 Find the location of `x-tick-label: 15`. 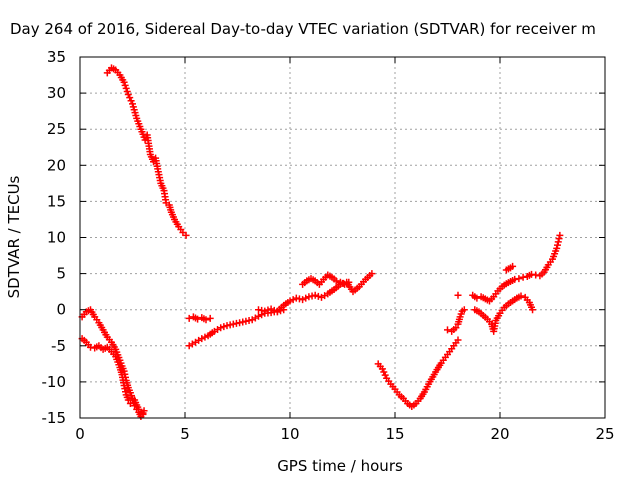

x-tick-label: 15 is located at coordinates (394, 434).